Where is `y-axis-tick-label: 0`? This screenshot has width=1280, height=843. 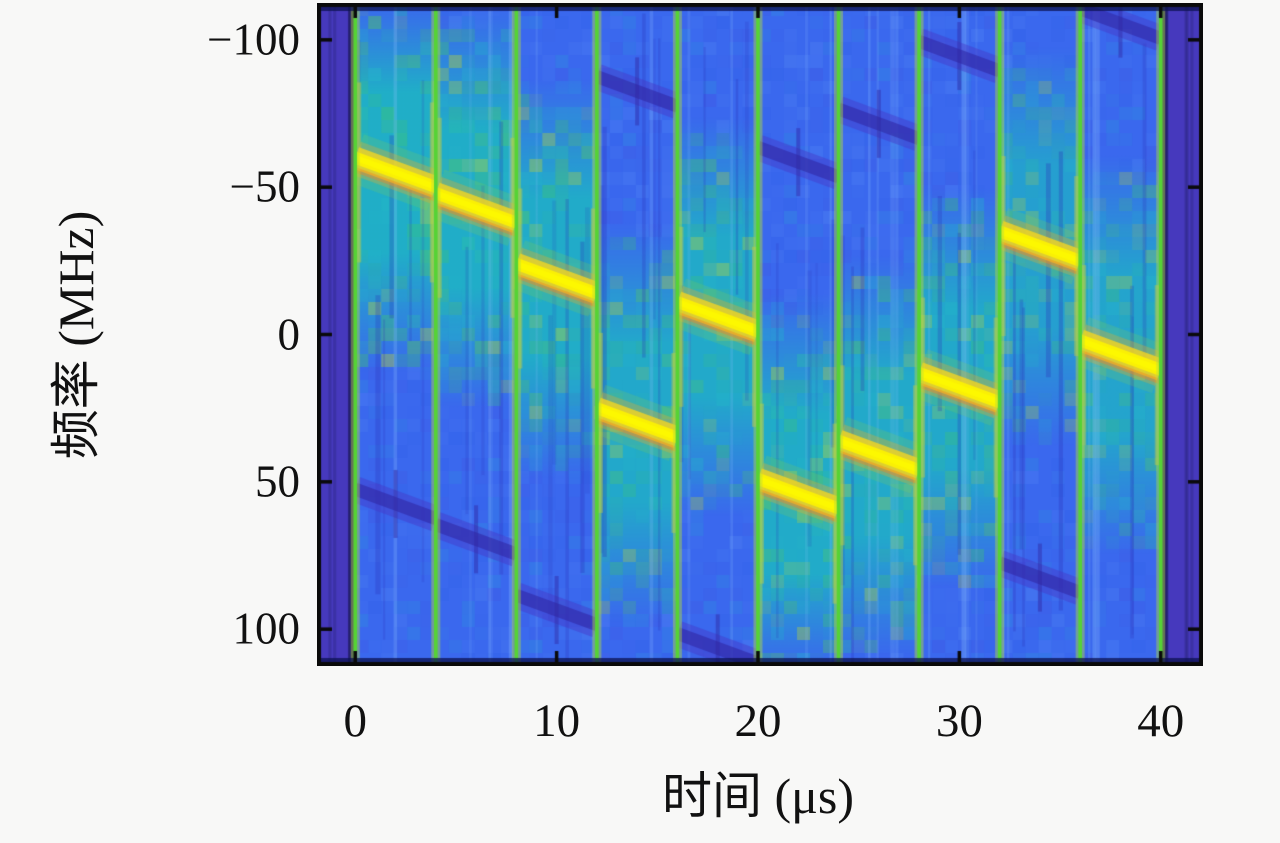 y-axis-tick-label: 0 is located at coordinates (289, 334).